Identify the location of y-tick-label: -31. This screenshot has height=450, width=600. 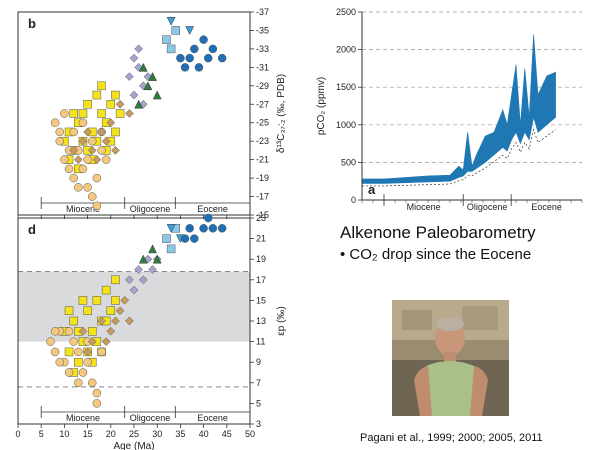
(262, 67).